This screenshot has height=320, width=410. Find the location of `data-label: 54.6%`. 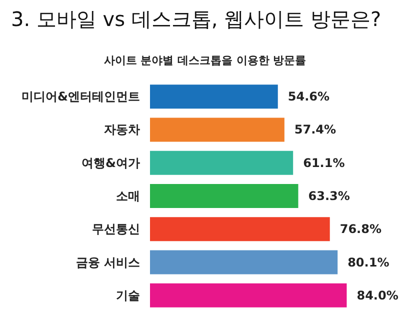

data-label: 54.6% is located at coordinates (309, 97).